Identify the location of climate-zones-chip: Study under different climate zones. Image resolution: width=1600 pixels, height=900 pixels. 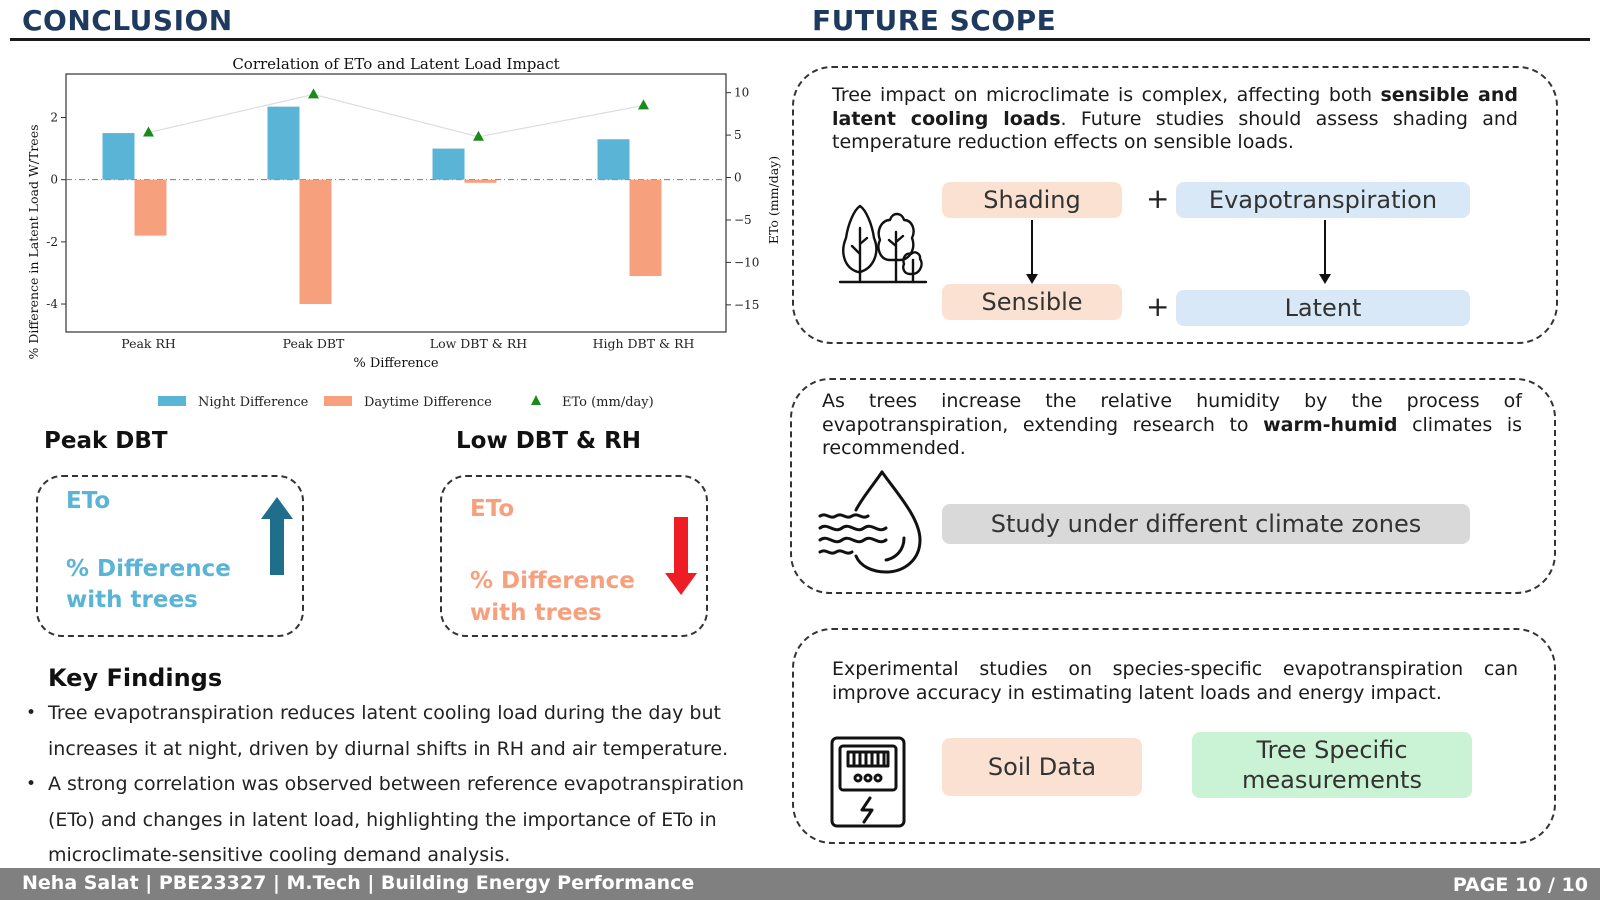
(1206, 524).